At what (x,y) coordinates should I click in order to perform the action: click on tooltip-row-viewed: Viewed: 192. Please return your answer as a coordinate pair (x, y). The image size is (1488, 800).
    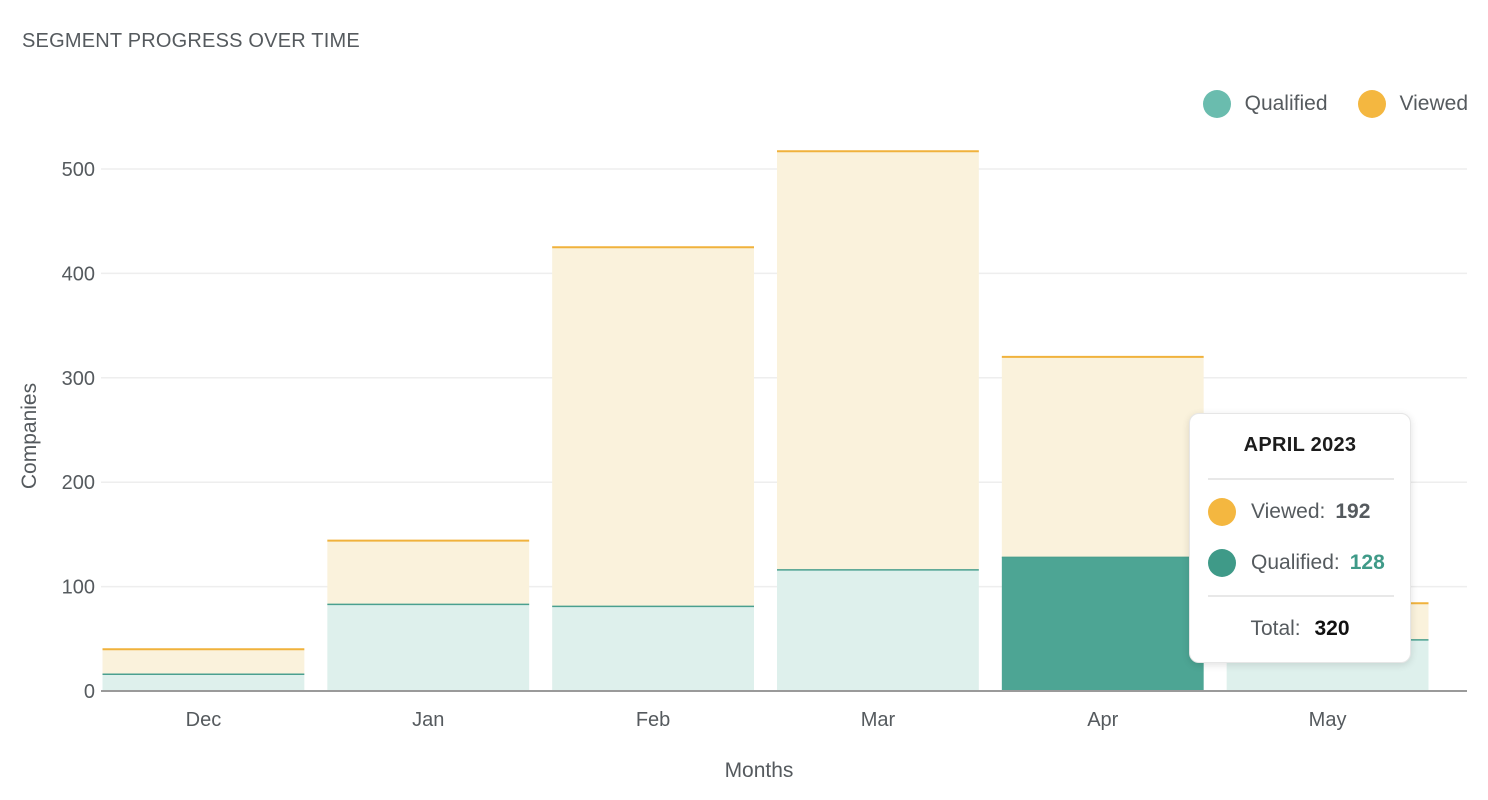
    Looking at the image, I should click on (1304, 512).